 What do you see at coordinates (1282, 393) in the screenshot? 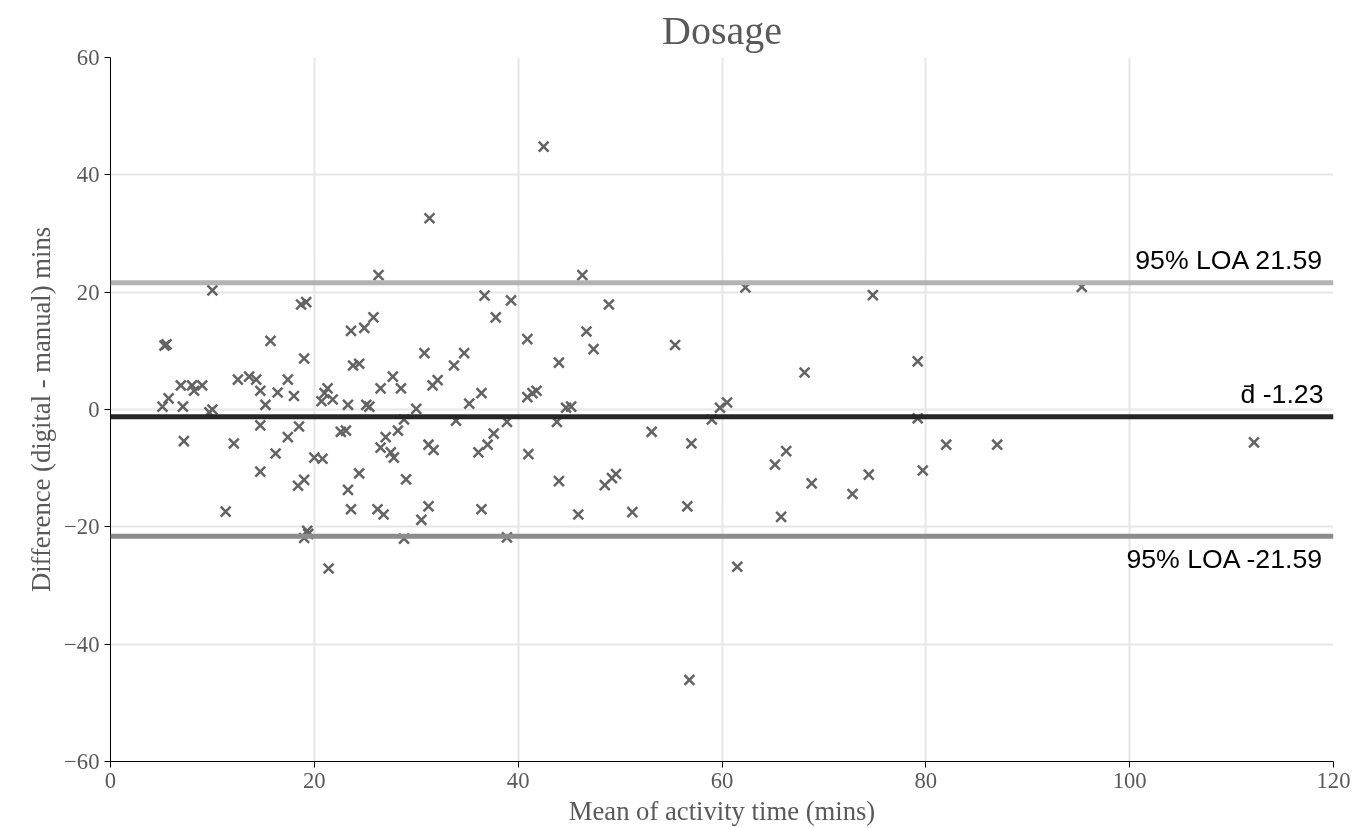
I see `ref-line-label: d̄ -1.23` at bounding box center [1282, 393].